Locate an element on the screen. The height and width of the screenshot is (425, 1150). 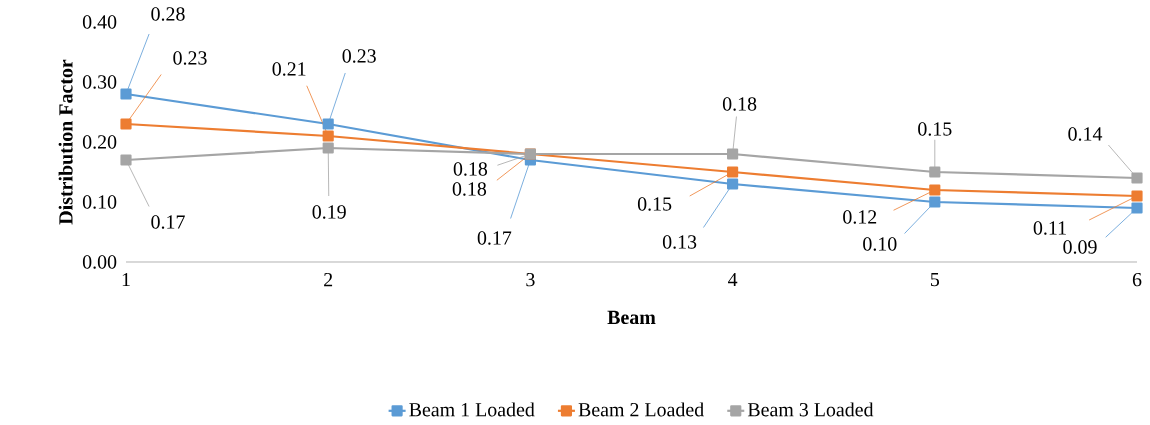
data-label: 0.11 is located at coordinates (1049, 228).